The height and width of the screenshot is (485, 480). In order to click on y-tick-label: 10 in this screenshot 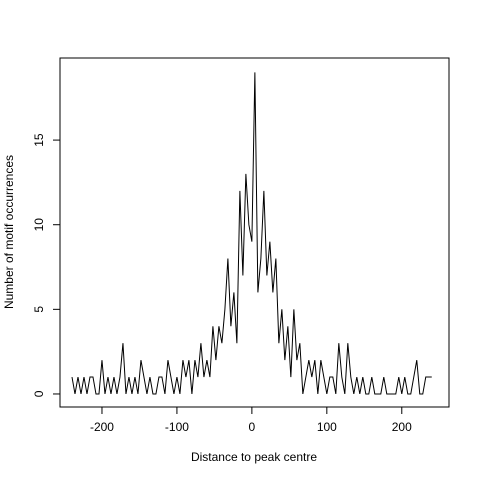, I will do `click(39, 225)`.